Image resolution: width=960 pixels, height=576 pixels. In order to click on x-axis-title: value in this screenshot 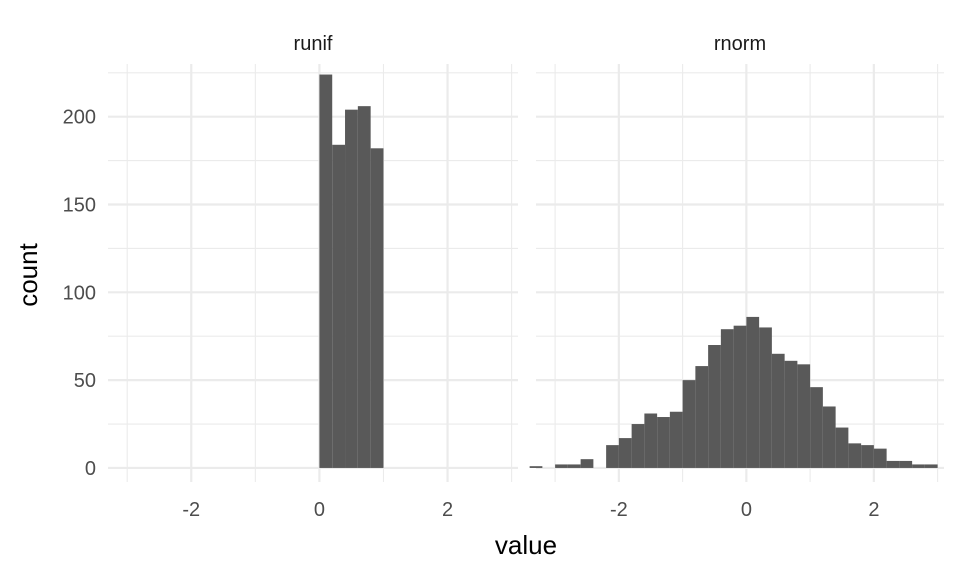, I will do `click(526, 545)`.